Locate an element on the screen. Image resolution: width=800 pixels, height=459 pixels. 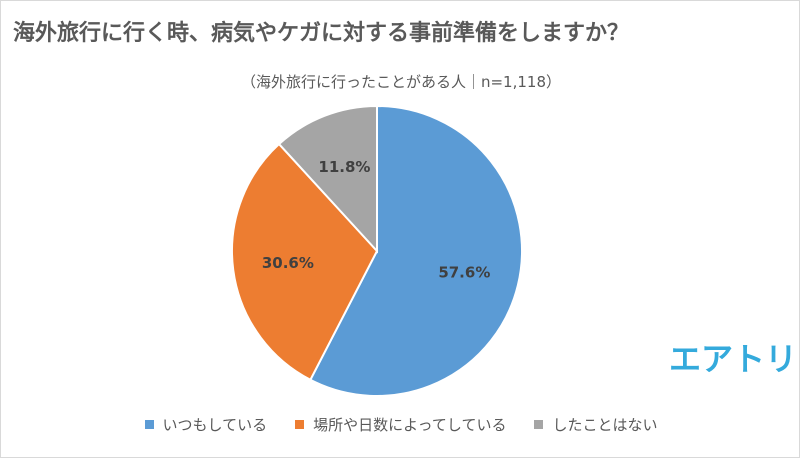
slice-never is located at coordinates (327, 179).